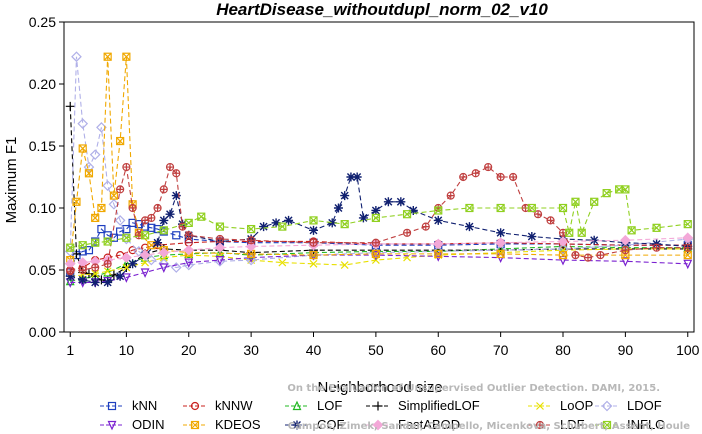 The width and height of the screenshot is (702, 434). Describe the element at coordinates (572, 424) in the screenshot. I see `legend-label: LDF` at that location.